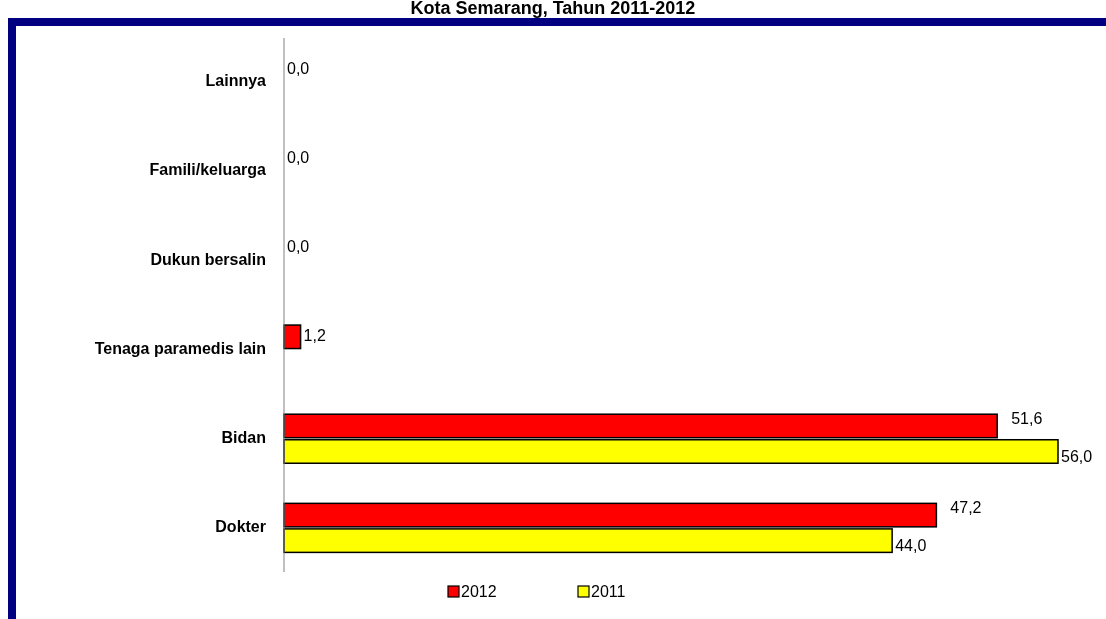  What do you see at coordinates (1077, 456) in the screenshot?
I see `data-label: 56,0` at bounding box center [1077, 456].